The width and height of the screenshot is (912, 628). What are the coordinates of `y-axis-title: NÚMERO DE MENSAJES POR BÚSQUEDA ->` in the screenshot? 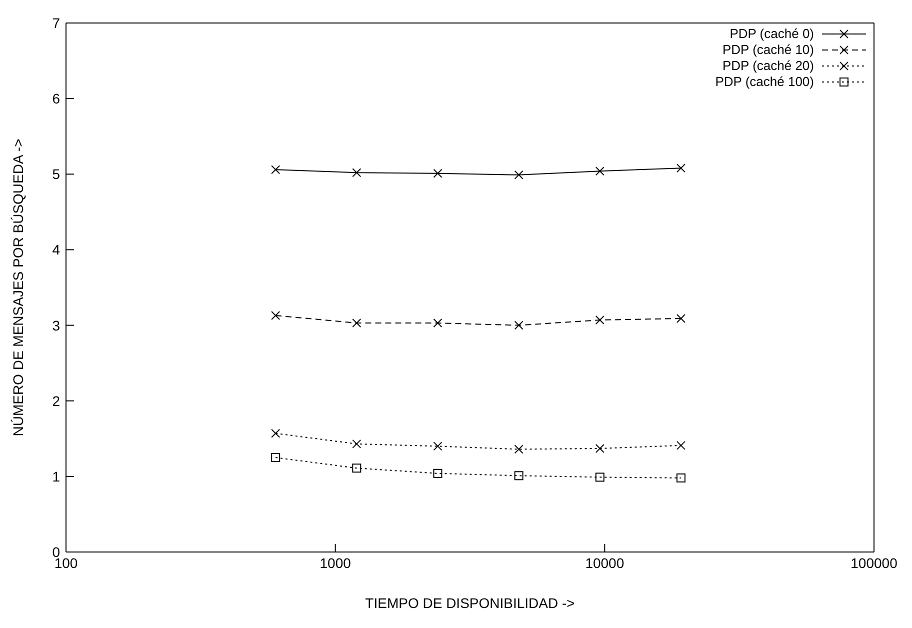 It's located at (18, 287).